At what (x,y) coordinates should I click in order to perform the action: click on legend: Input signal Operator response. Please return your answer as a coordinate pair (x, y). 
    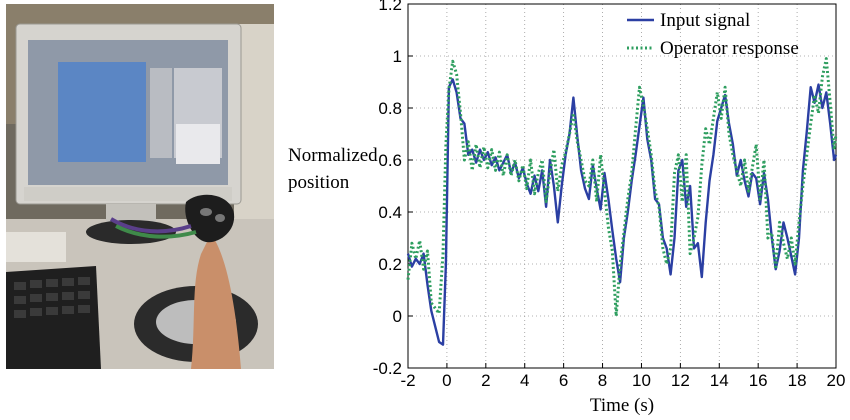
    Looking at the image, I should click on (713, 34).